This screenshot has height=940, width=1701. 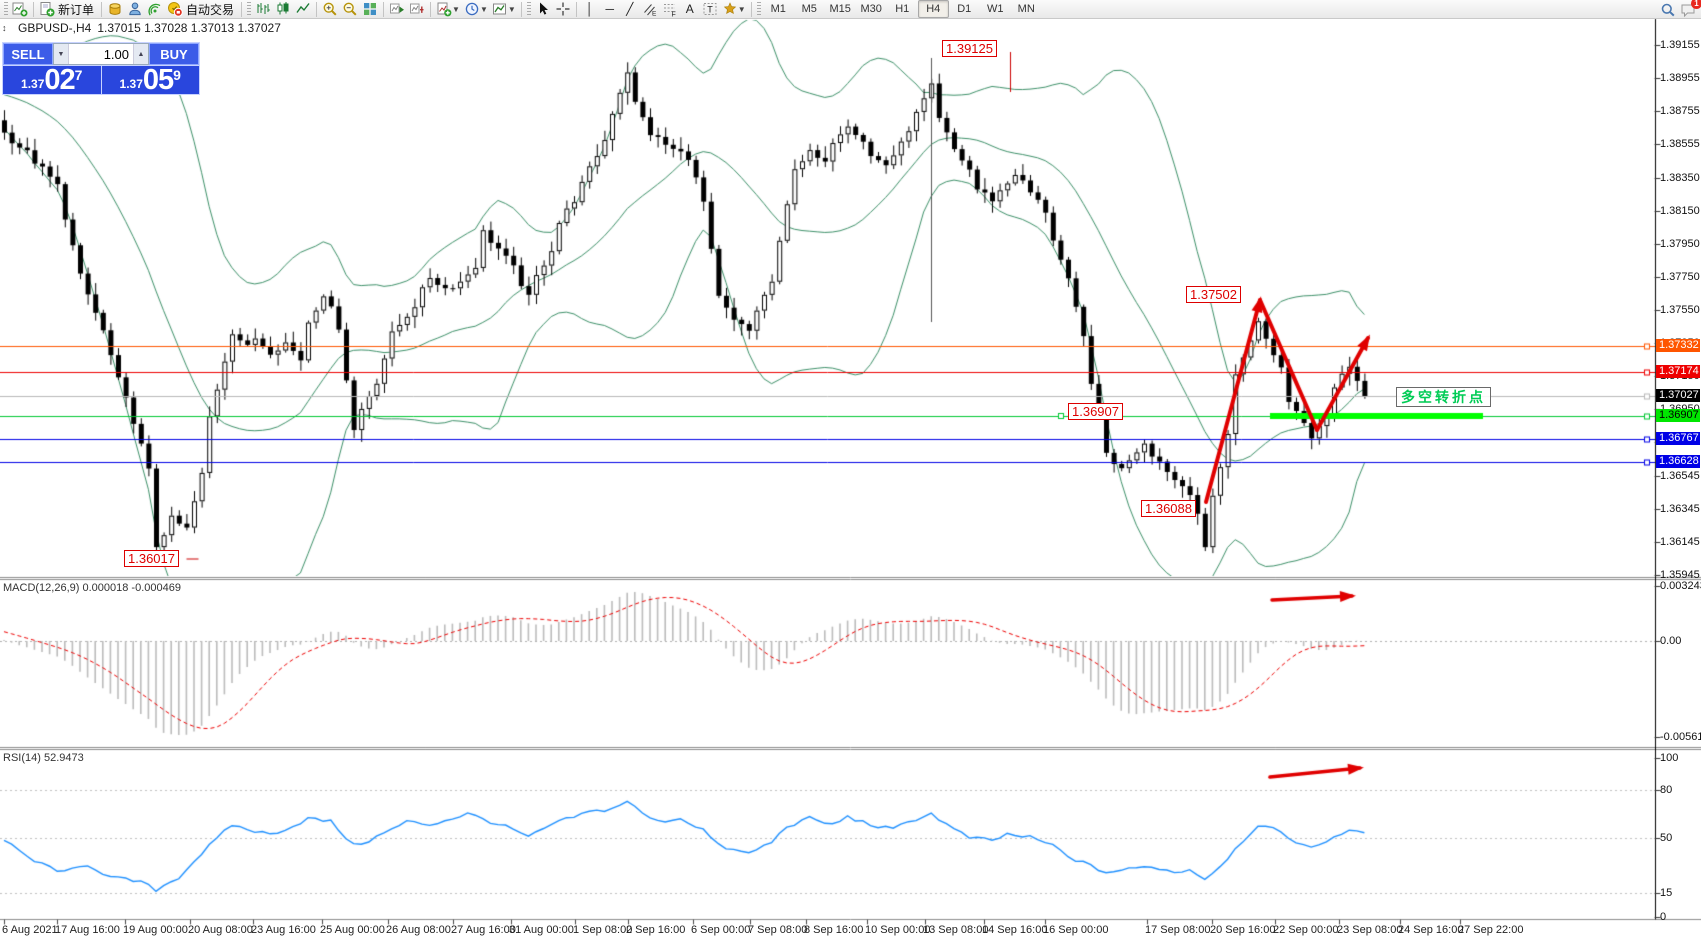 I want to click on navigator-button, so click(x=135, y=9).